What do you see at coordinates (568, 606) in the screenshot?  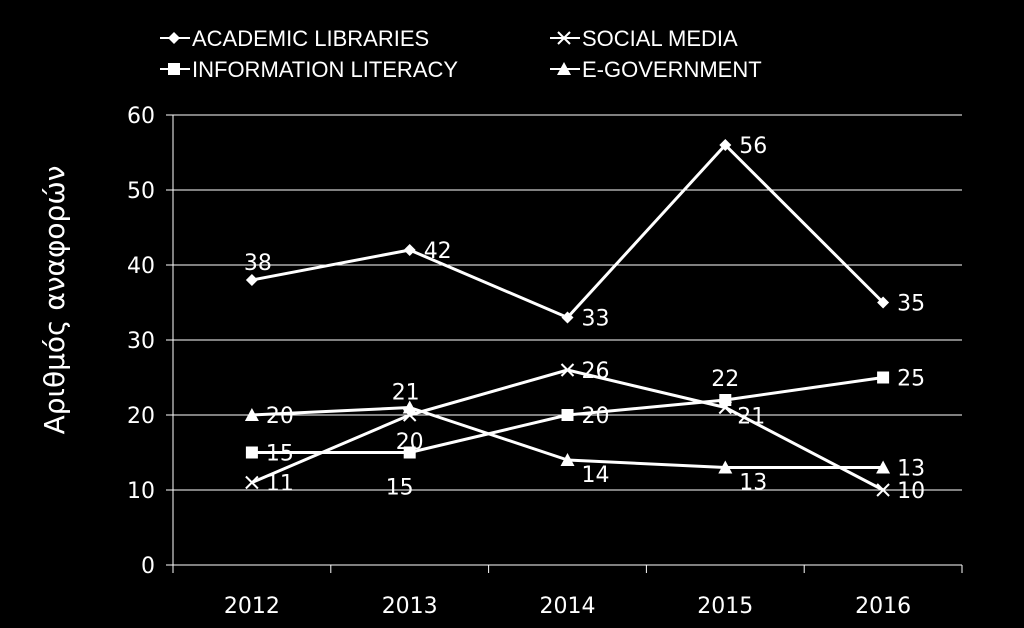 I see `x-tick-label: 2014` at bounding box center [568, 606].